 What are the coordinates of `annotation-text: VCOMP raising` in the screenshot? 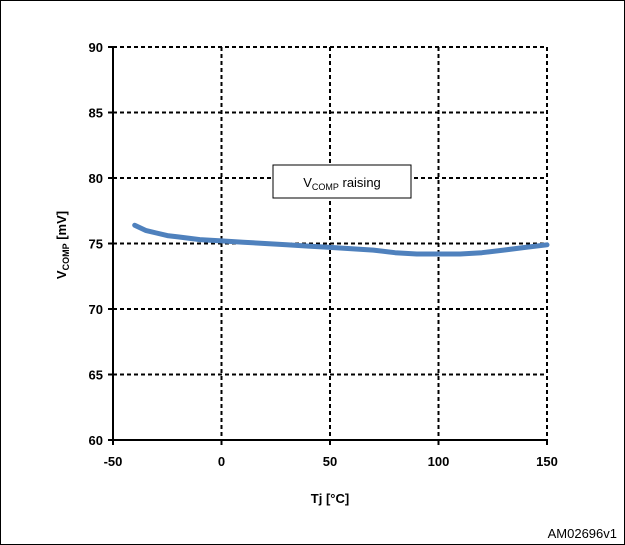 It's located at (342, 183).